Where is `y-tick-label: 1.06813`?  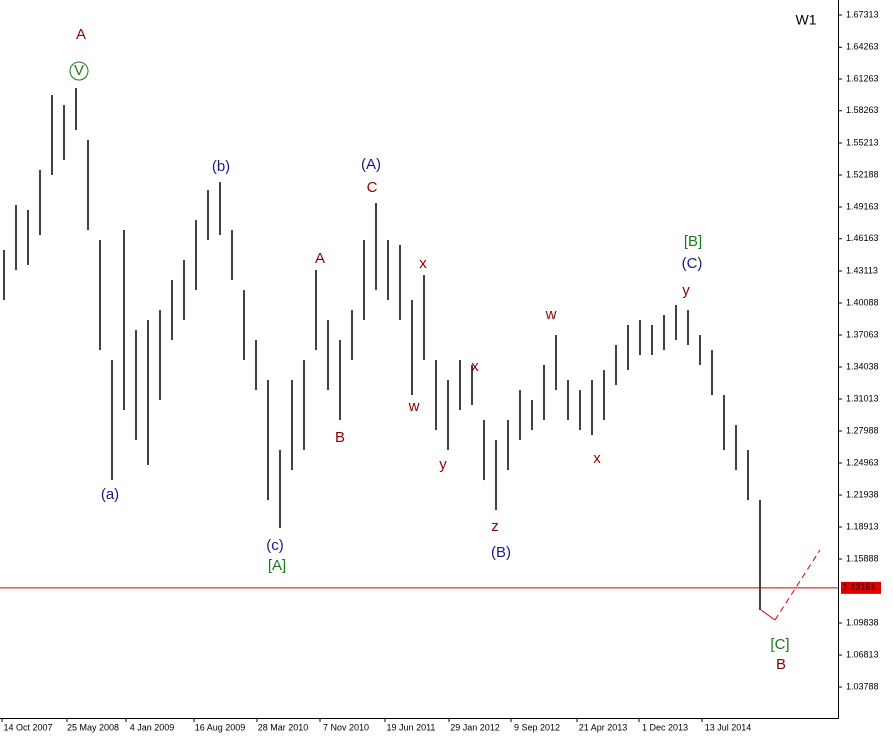 y-tick-label: 1.06813 is located at coordinates (862, 654).